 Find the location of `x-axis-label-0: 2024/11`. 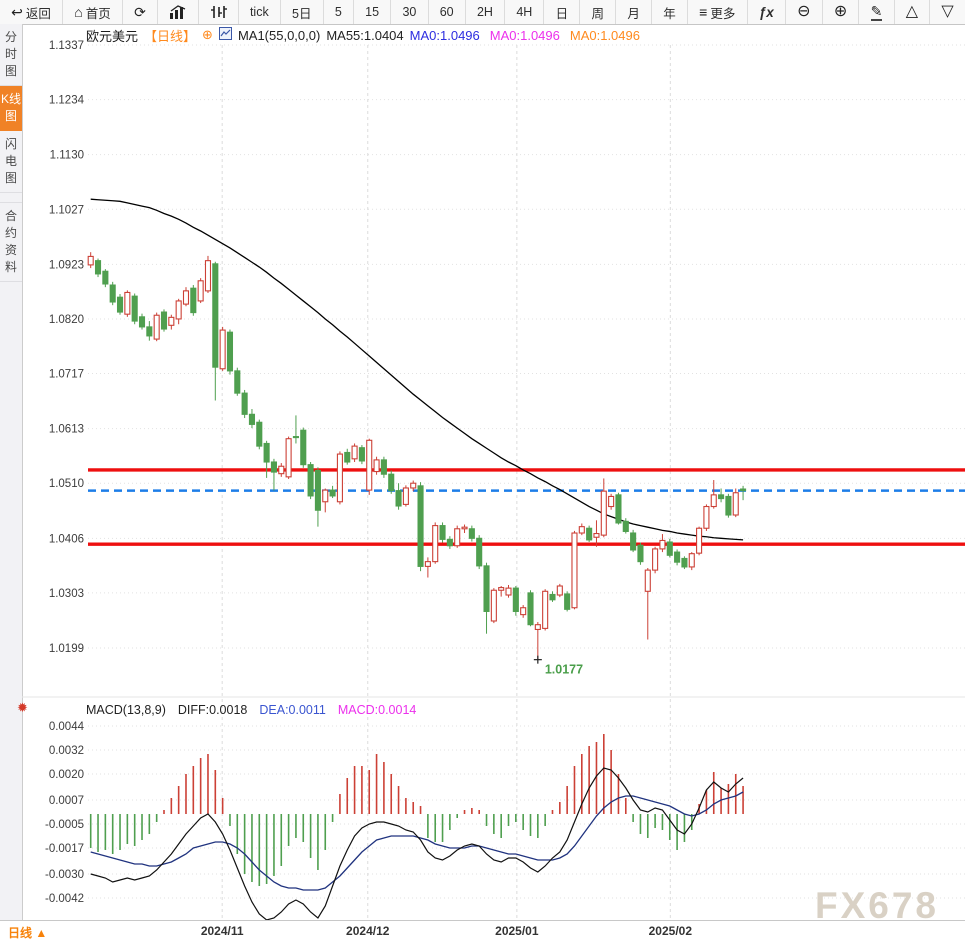

x-axis-label-0: 2024/11 is located at coordinates (222, 931).